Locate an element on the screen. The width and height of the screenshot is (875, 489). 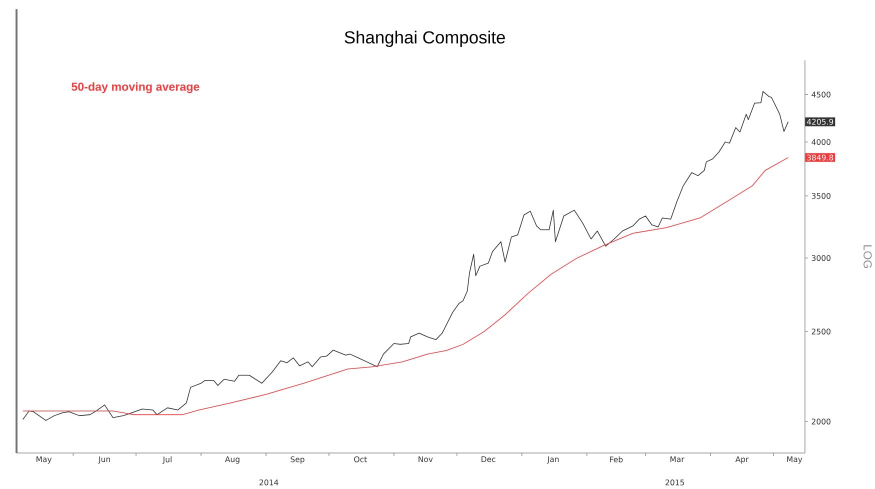
y-axis-title: LOG is located at coordinates (868, 256).